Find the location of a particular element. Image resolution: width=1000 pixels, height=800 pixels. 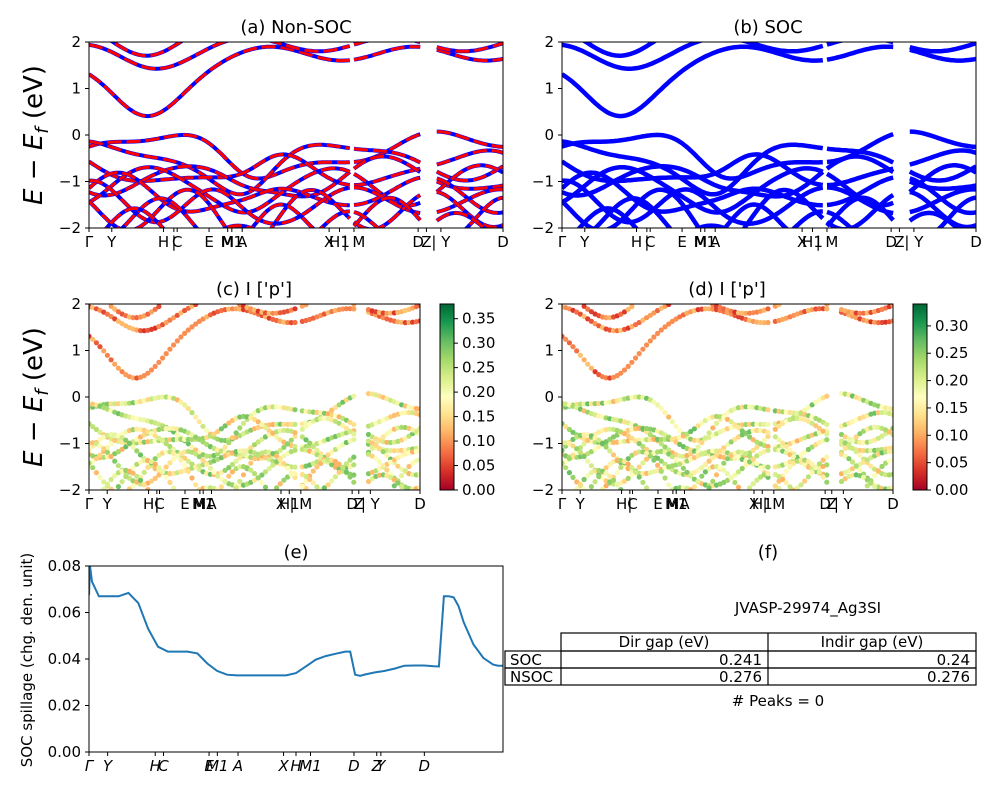

panel-c-xtick-label: | is located at coordinates (156, 504).